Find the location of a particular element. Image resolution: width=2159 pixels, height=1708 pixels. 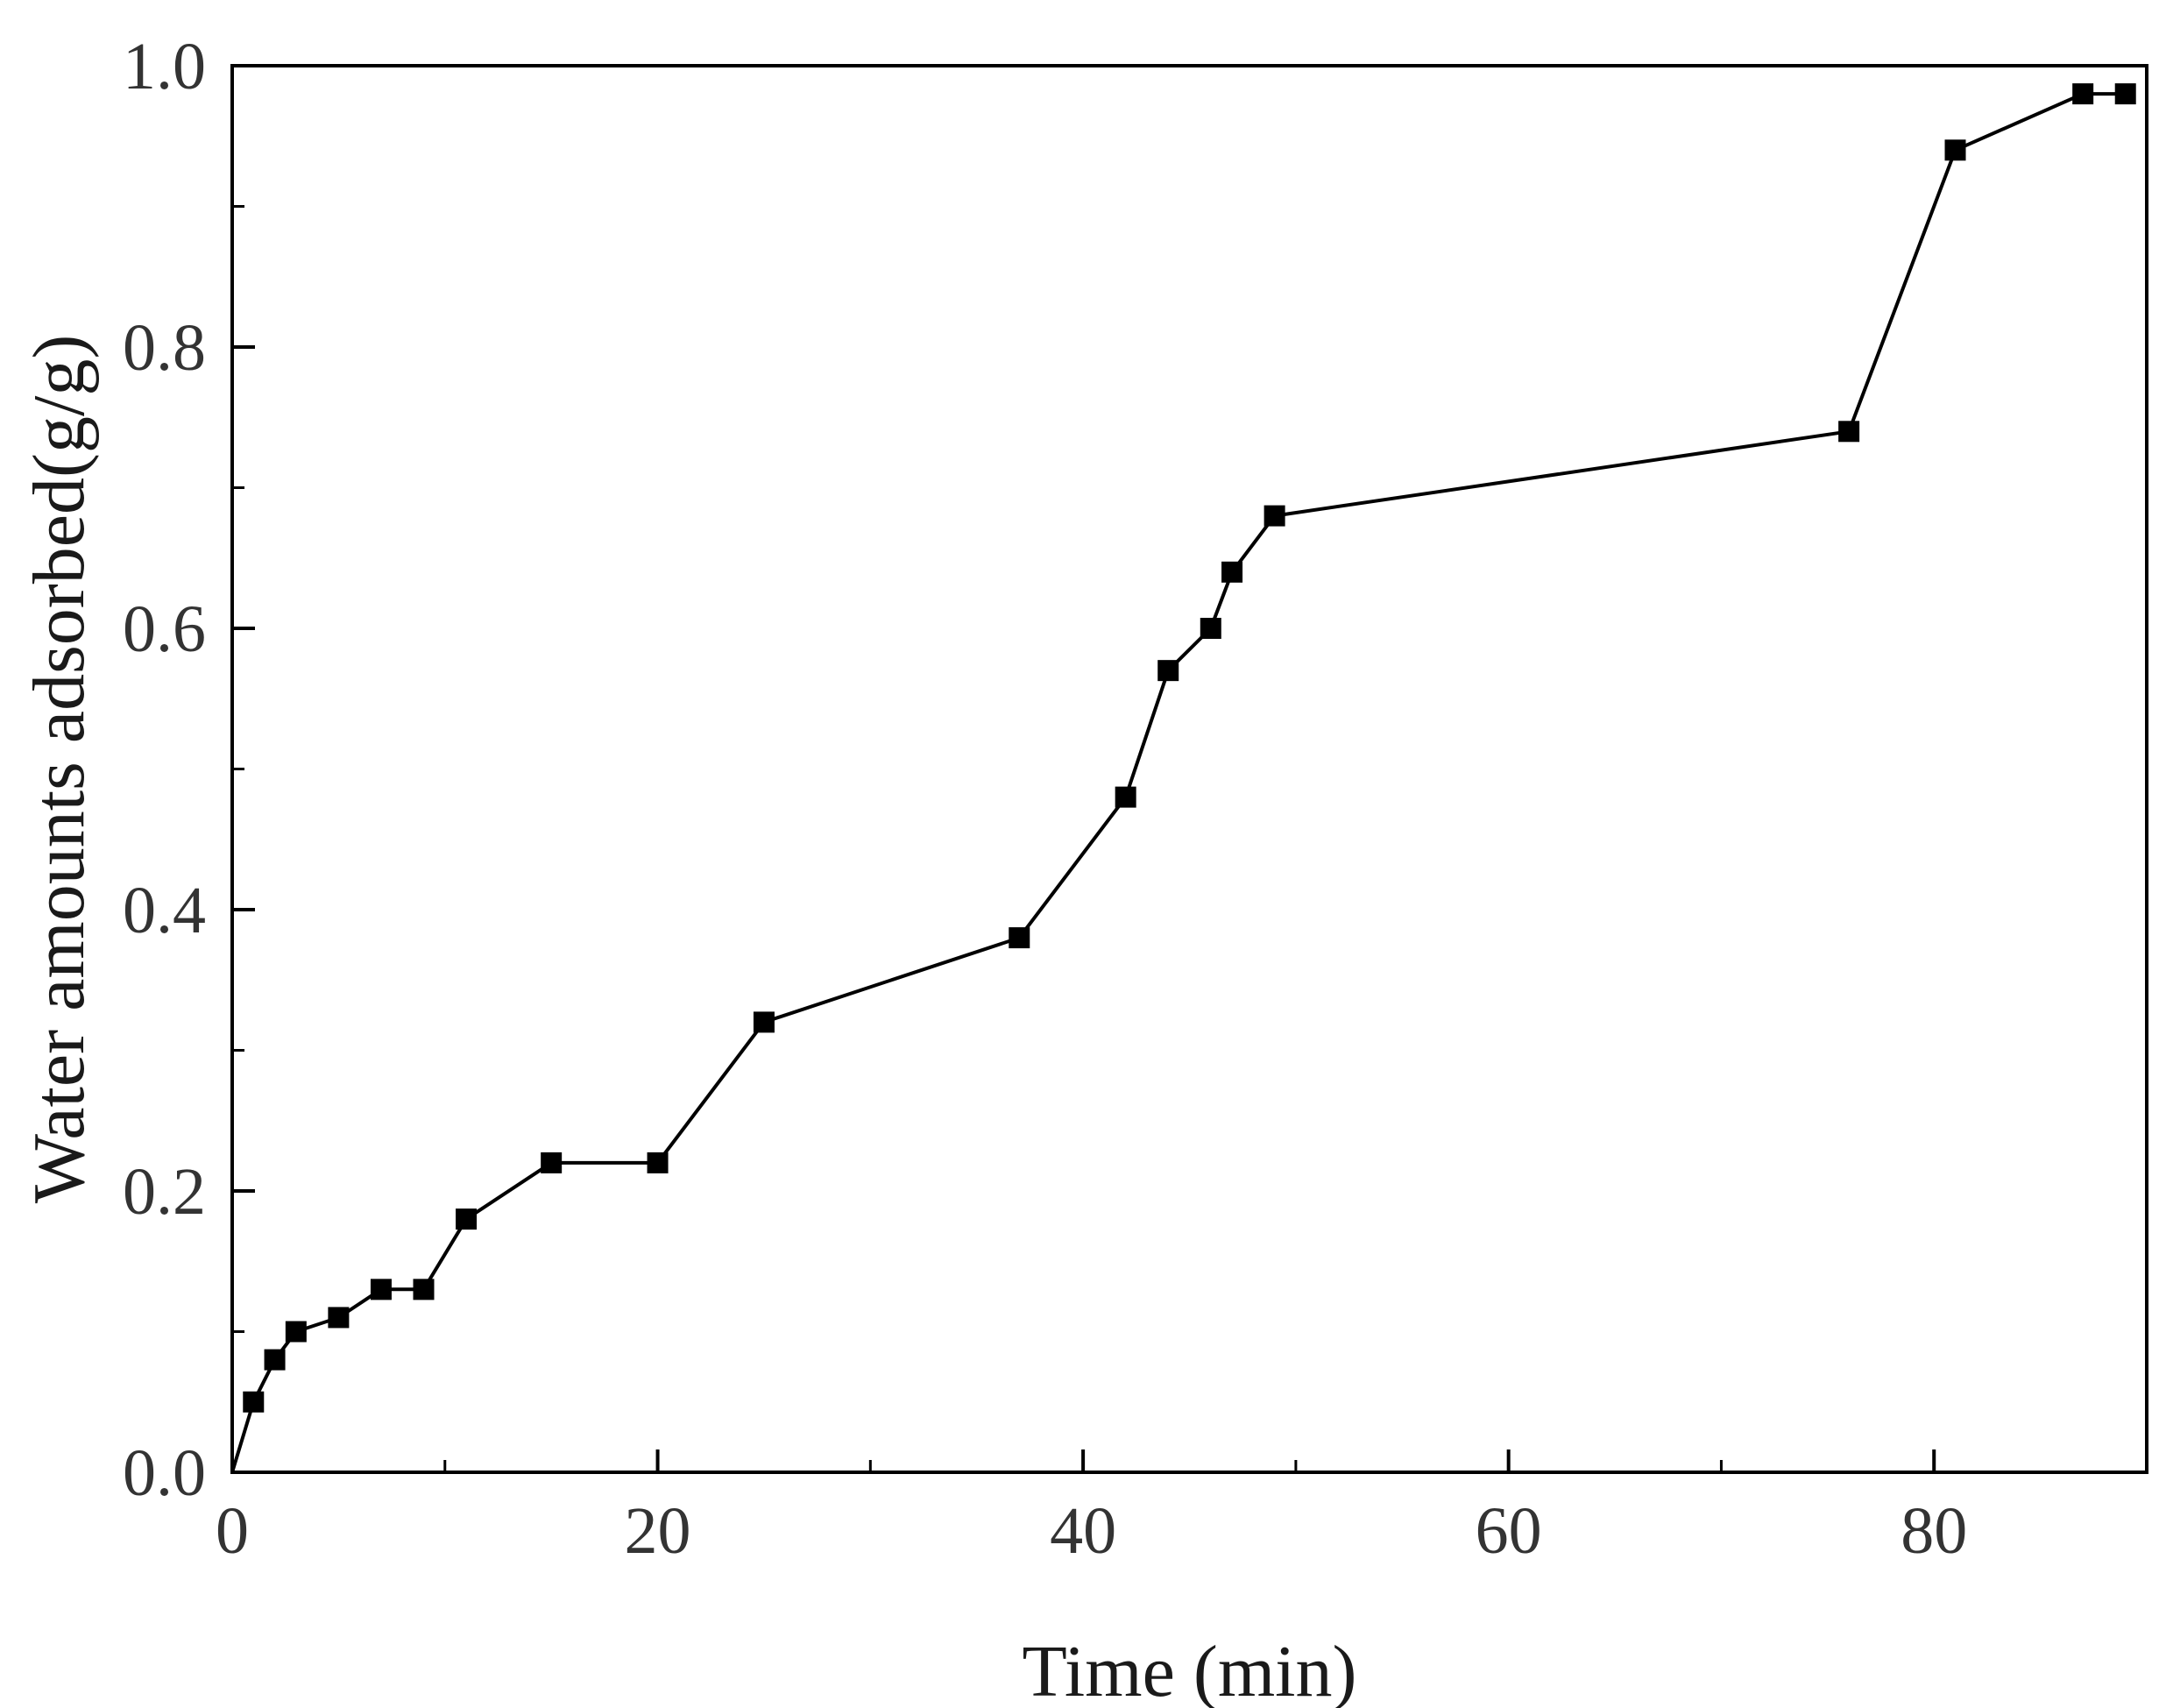

y-tick-label: 0.6 is located at coordinates (164, 629).